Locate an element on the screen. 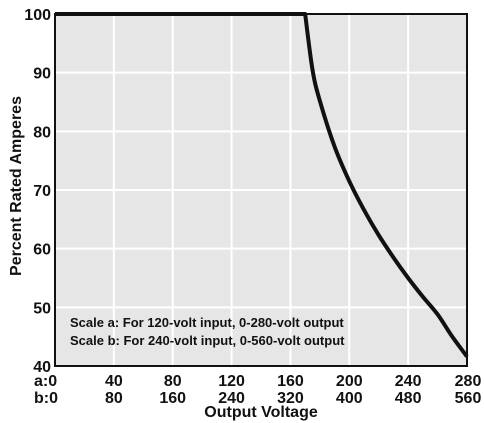  x-tick-label-b: 560 is located at coordinates (468, 398).